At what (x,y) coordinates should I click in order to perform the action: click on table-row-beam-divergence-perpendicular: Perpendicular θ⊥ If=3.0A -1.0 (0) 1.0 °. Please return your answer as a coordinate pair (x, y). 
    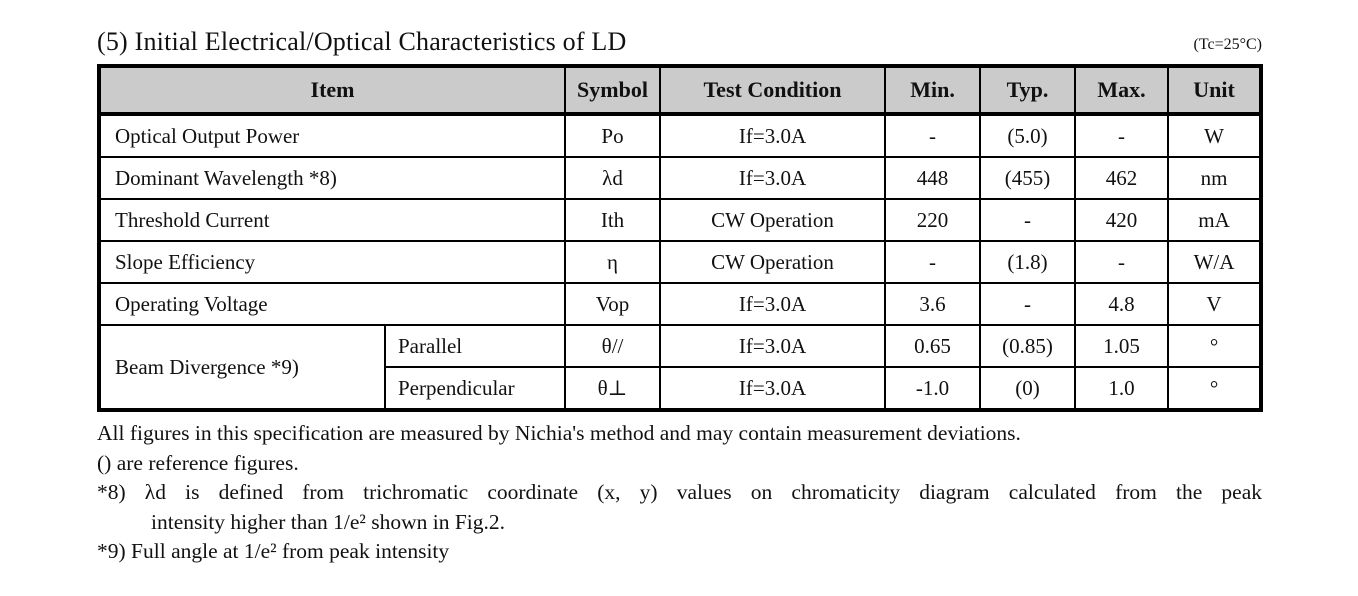
    Looking at the image, I should click on (681, 388).